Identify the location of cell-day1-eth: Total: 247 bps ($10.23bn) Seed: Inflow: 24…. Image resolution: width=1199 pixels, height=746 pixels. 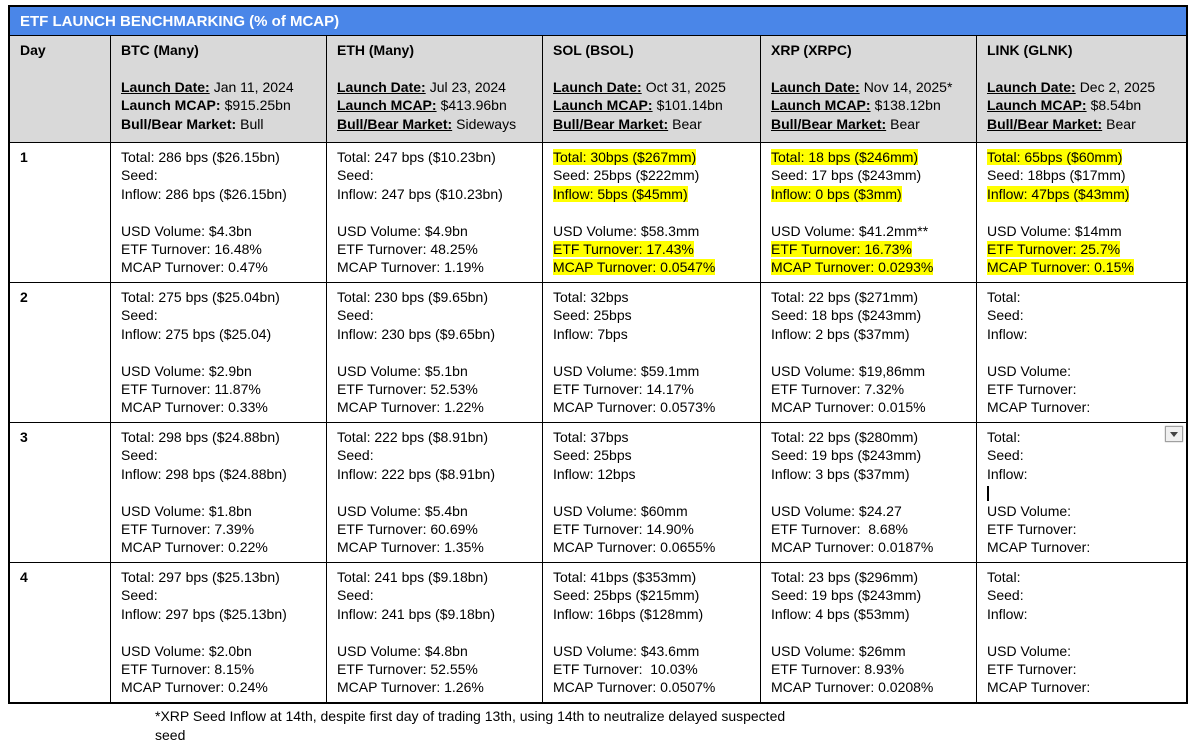
(434, 212).